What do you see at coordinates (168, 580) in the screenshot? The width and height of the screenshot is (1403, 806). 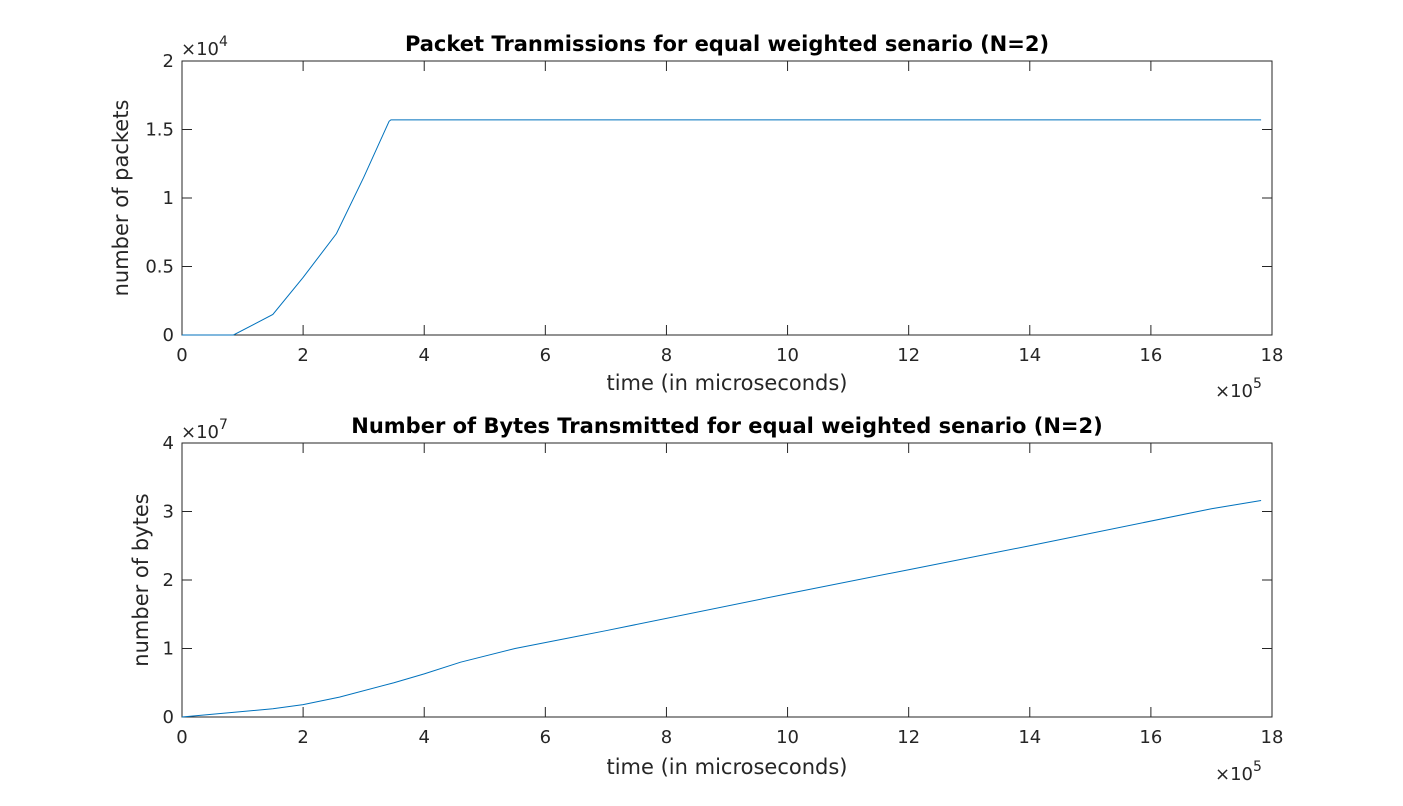 I see `bytes-y-tick-label: 2` at bounding box center [168, 580].